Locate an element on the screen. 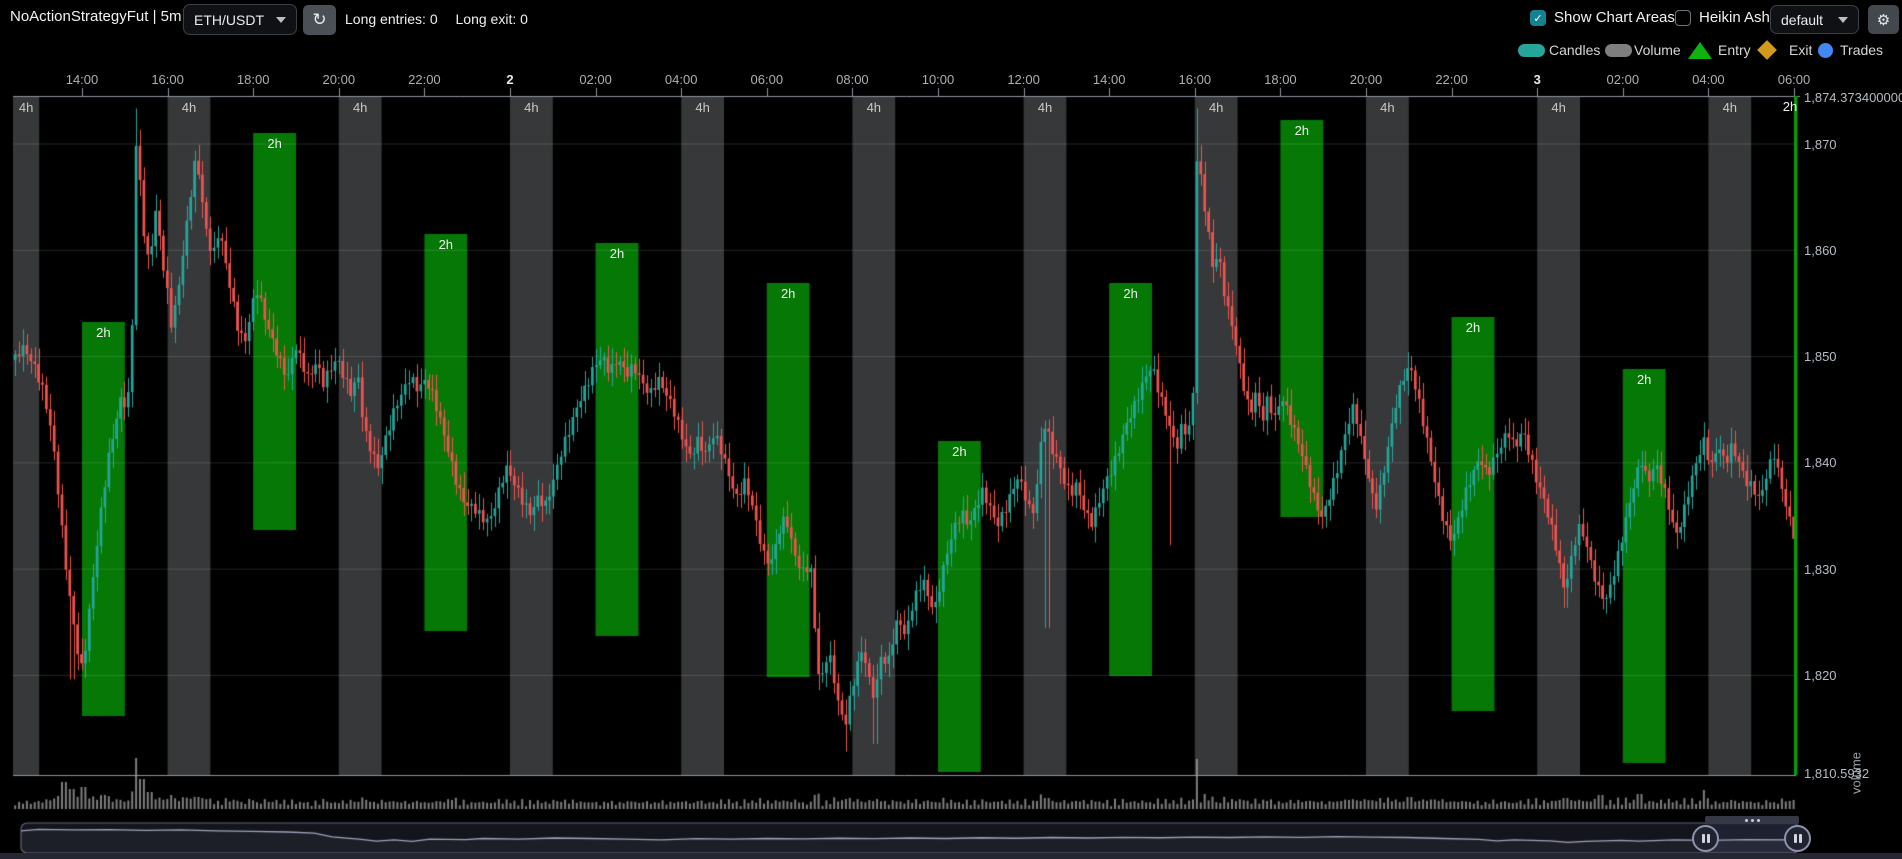 This screenshot has width=1902, height=859. y-axis-min-label: 1,810.5932 is located at coordinates (1837, 773).